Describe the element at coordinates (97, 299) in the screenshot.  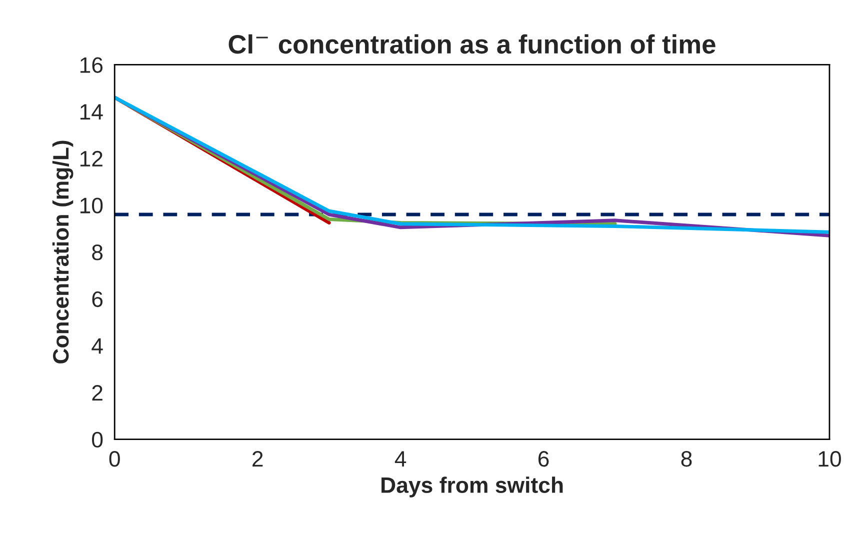
I see `y-tick-label: 6` at that location.